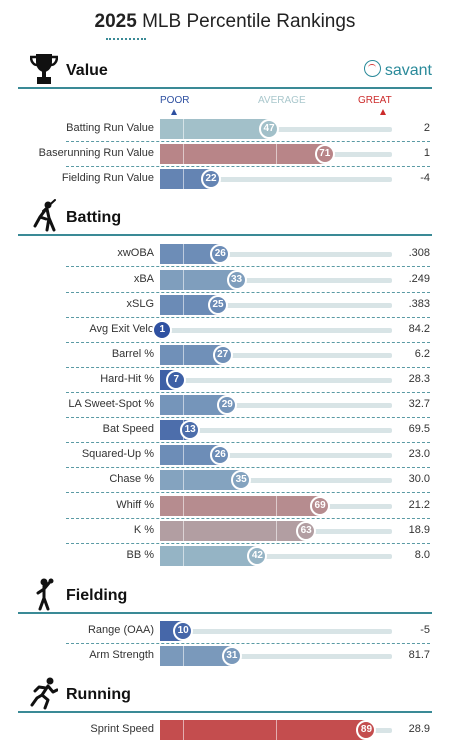 Image resolution: width=450 pixels, height=750 pixels. Describe the element at coordinates (121, 655) in the screenshot. I see `metric-label: Arm Strength` at that location.